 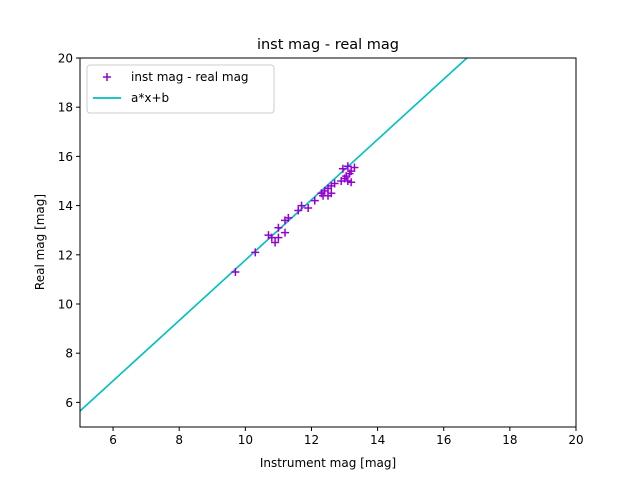 I want to click on y-tick-label: 6, so click(x=69, y=403).